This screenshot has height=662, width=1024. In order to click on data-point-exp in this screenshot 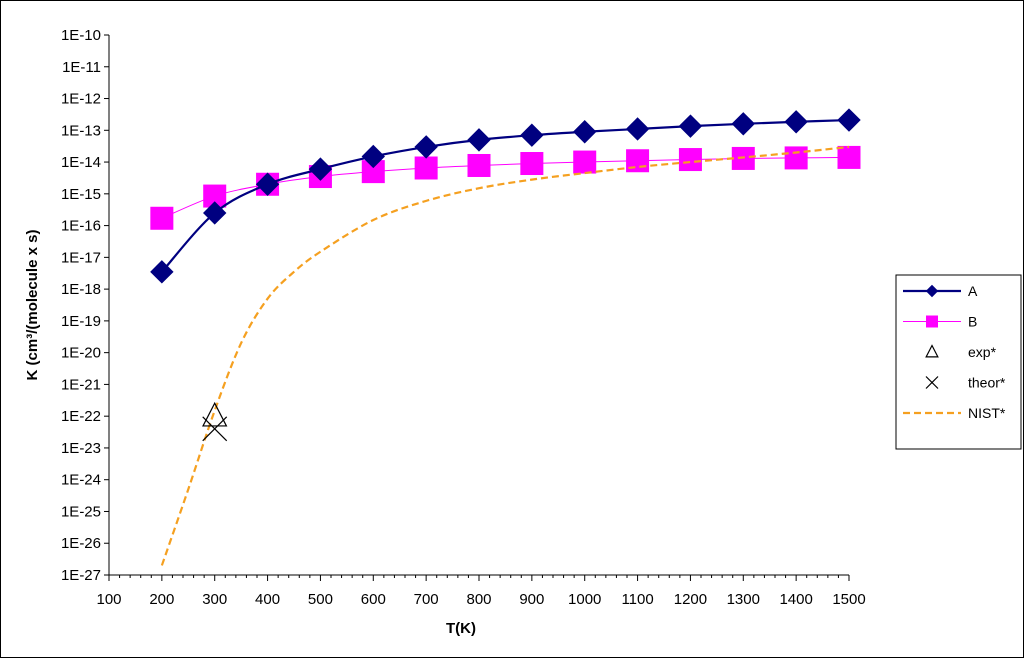, I will do `click(215, 414)`.